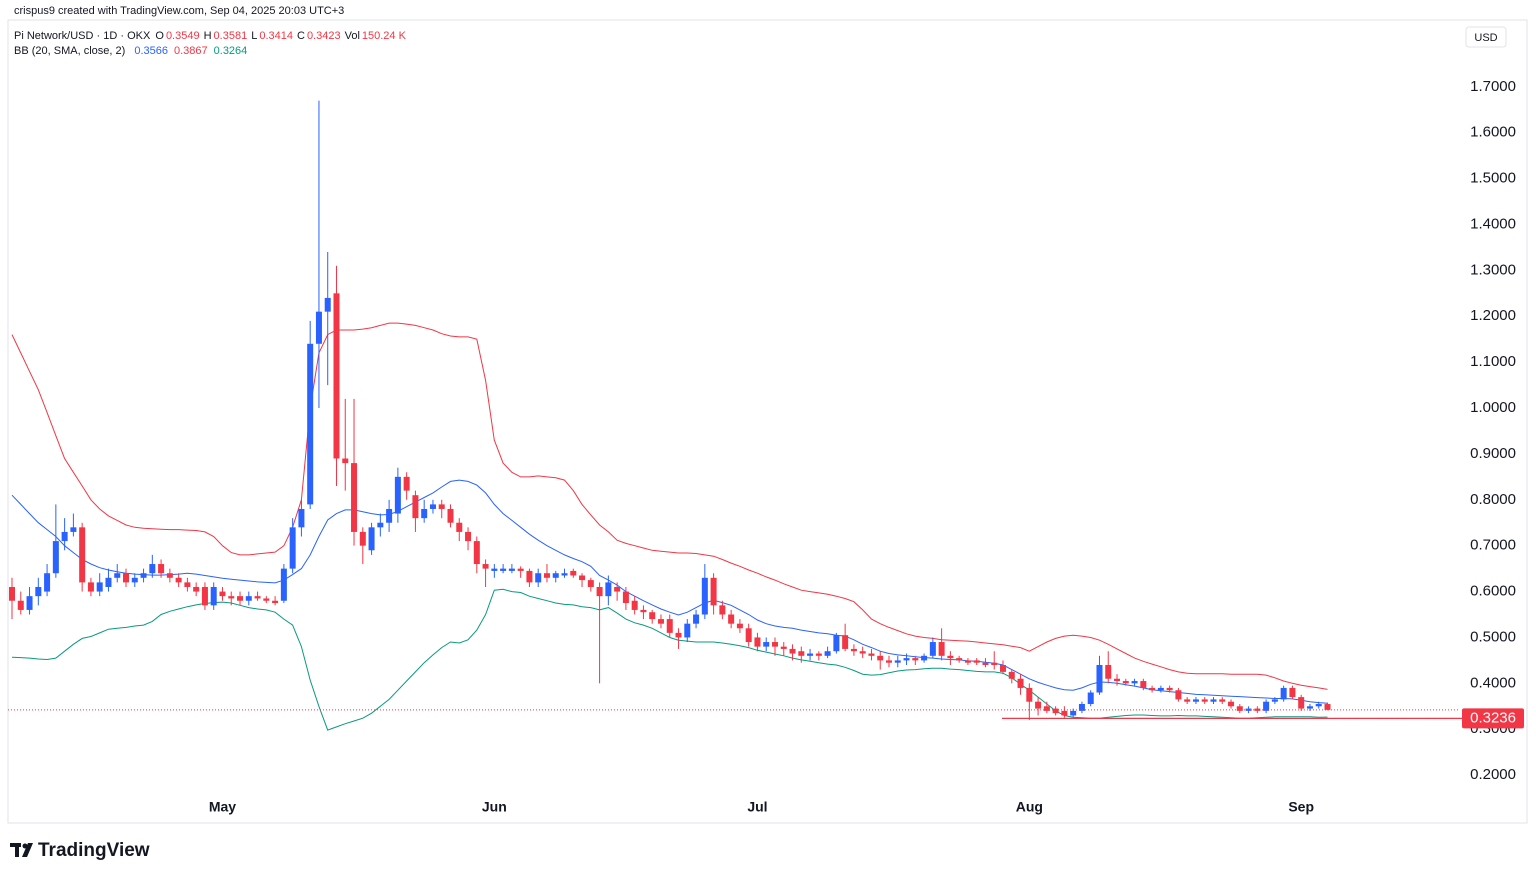 This screenshot has width=1536, height=876. I want to click on y-tick-label: 0.8000, so click(1493, 499).